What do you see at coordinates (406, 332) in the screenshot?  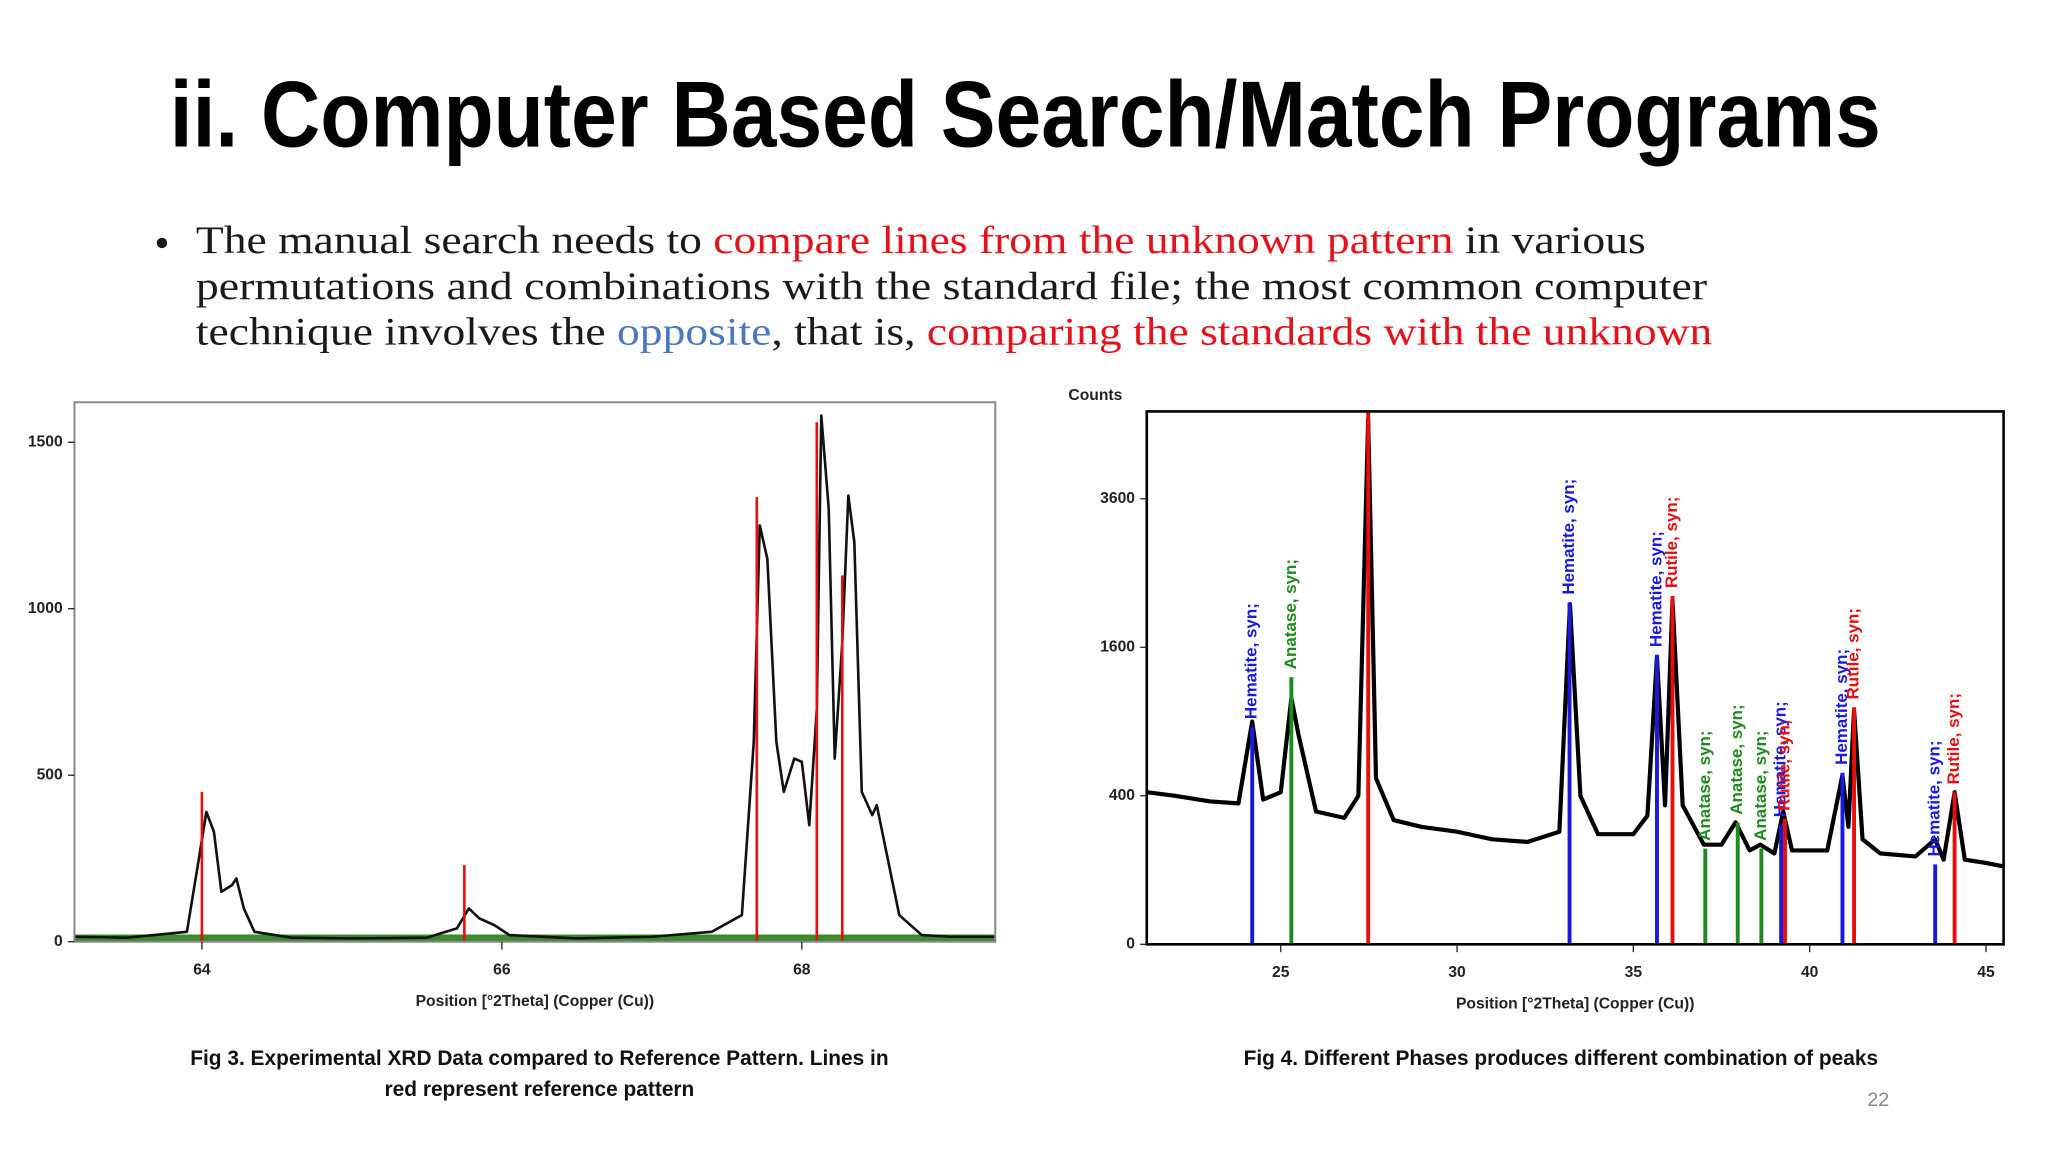 I see `bullet-text: technique involves the` at bounding box center [406, 332].